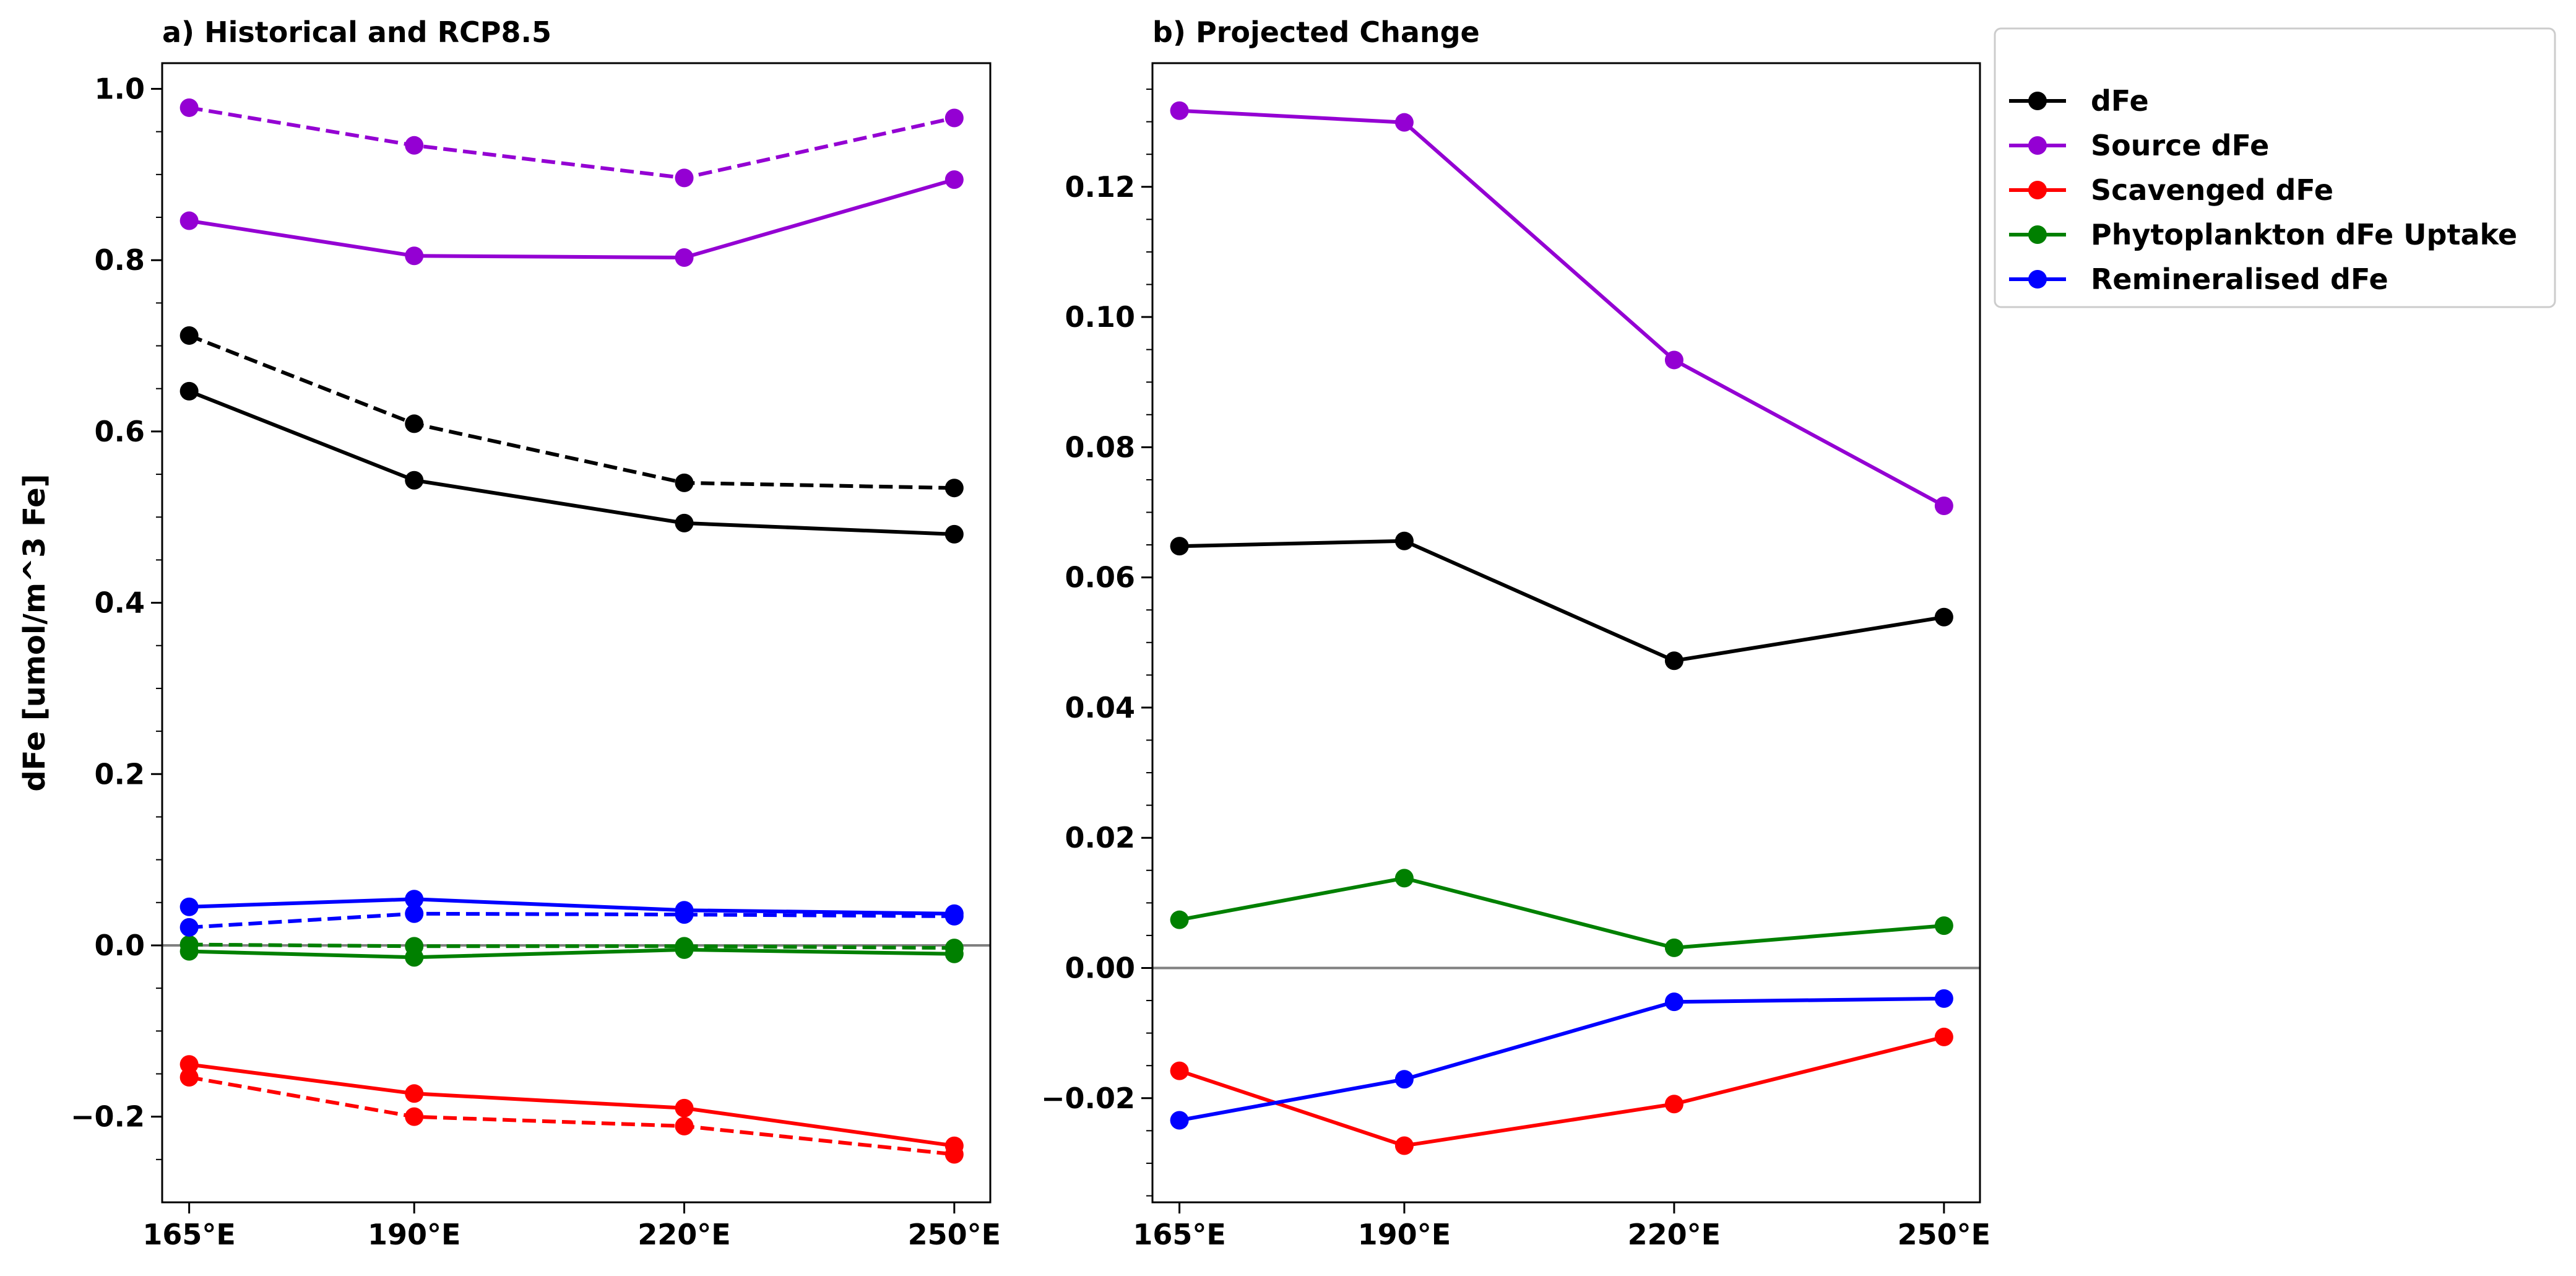 The height and width of the screenshot is (1276, 2576). Describe the element at coordinates (572, 142) in the screenshot. I see `series-line-source-dfe-dashed` at that location.